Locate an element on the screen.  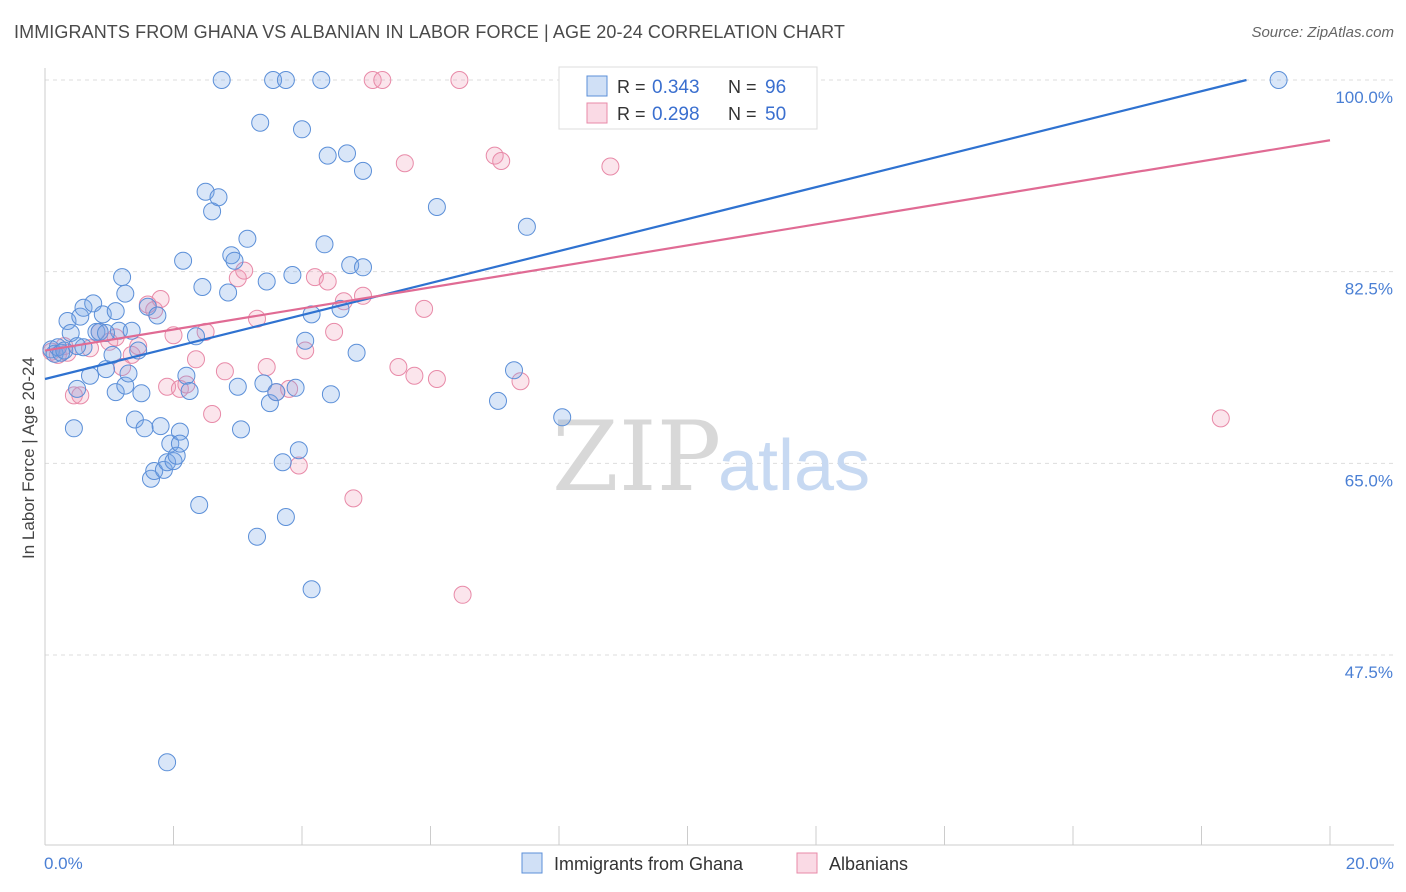
series-legend: Immigrants from Ghana Albanians is located at coordinates (714, 863).